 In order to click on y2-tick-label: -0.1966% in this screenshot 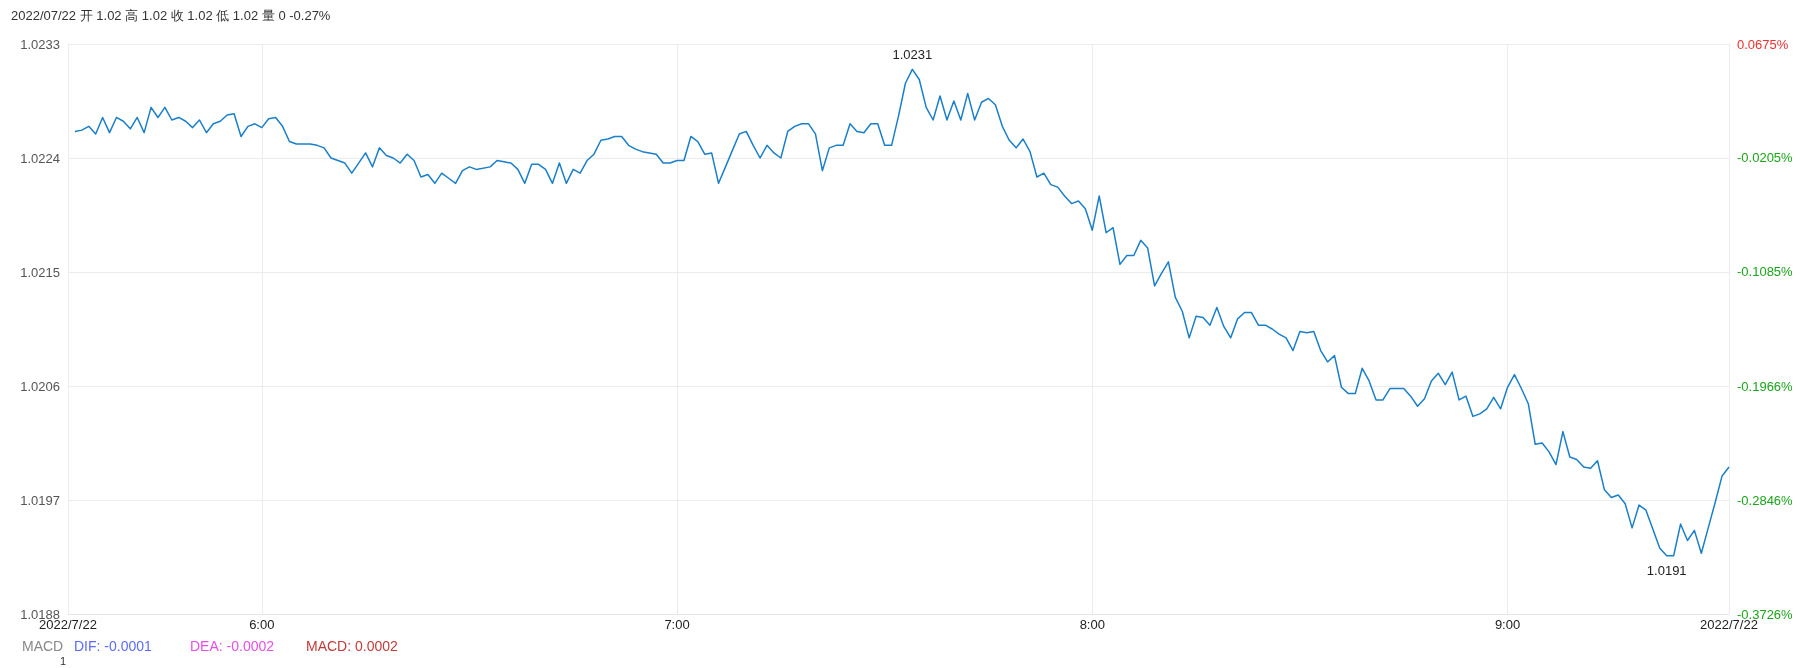, I will do `click(1765, 386)`.